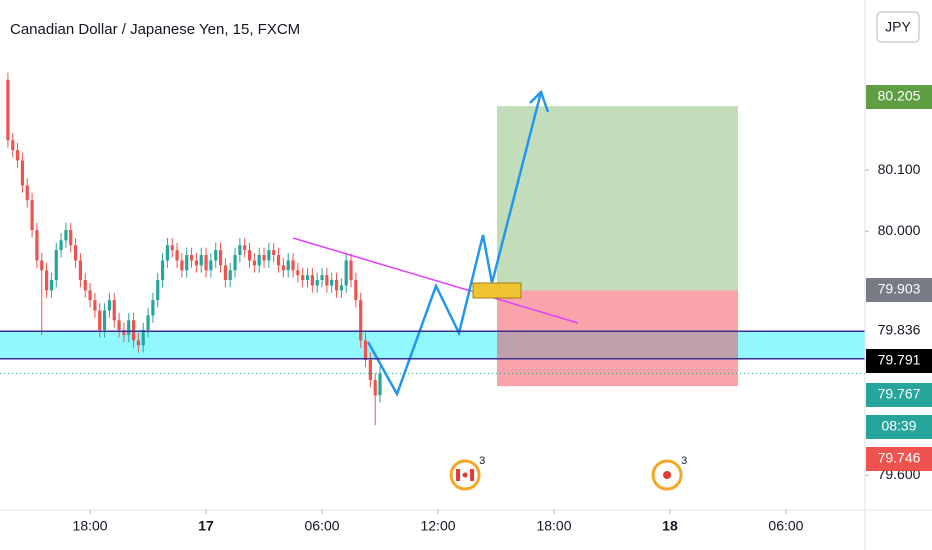 The width and height of the screenshot is (932, 550). I want to click on countdown-label-bg, so click(899, 427).